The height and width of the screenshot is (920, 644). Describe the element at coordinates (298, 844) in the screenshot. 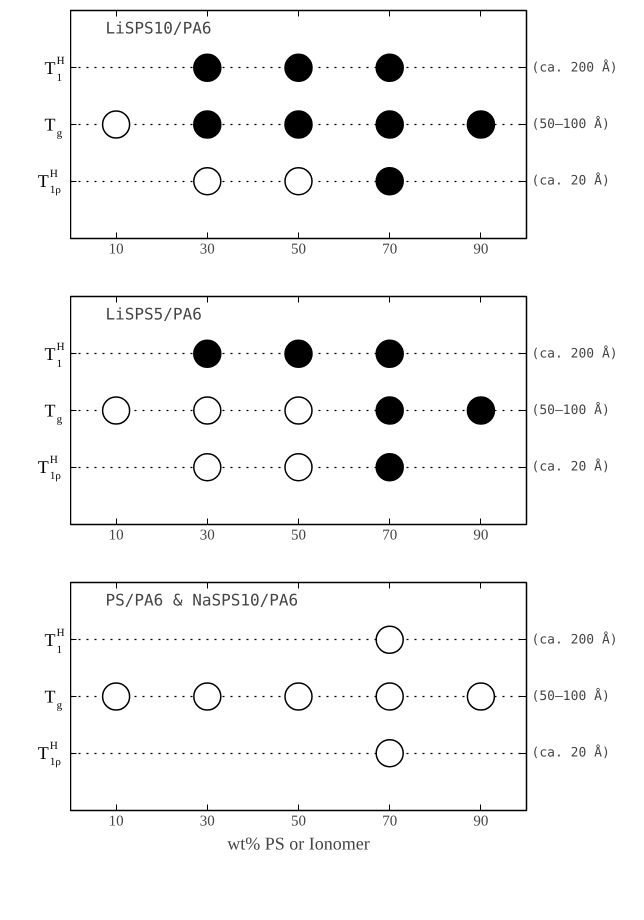

I see `x-axis-title: wt% PS or Ionomer` at that location.